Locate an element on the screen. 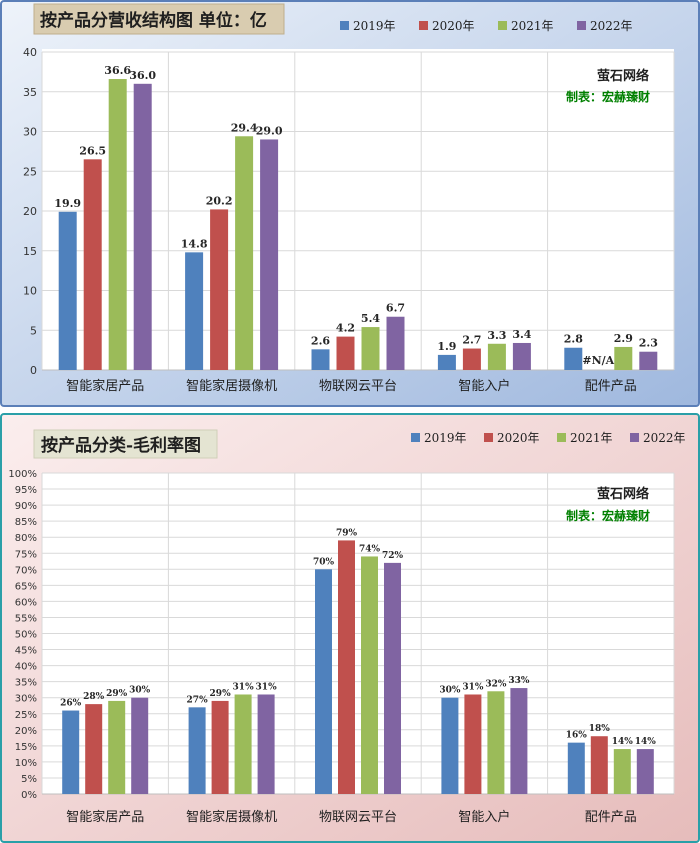  data-label: 6.7 is located at coordinates (395, 308).